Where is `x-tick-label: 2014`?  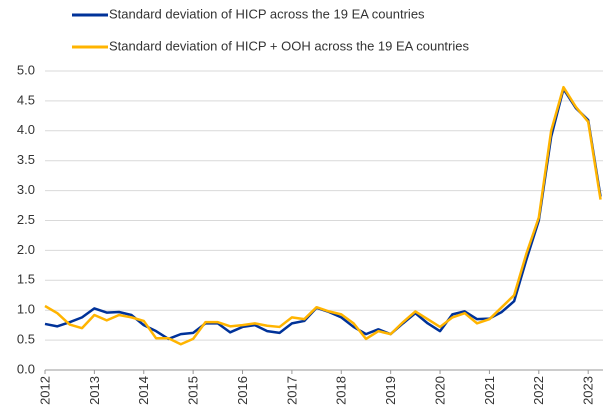 x-tick-label: 2014 is located at coordinates (143, 390).